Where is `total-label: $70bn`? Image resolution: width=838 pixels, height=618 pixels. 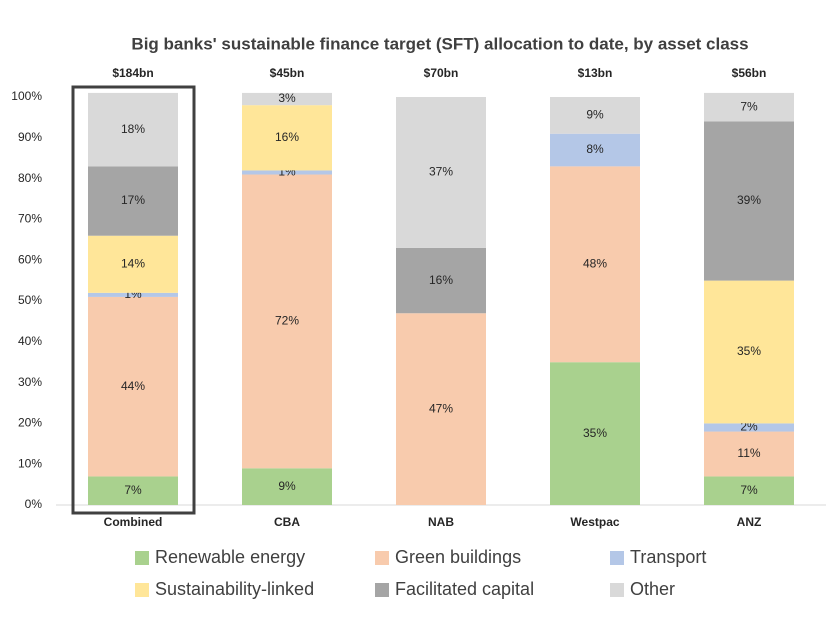
total-label: $70bn is located at coordinates (441, 73).